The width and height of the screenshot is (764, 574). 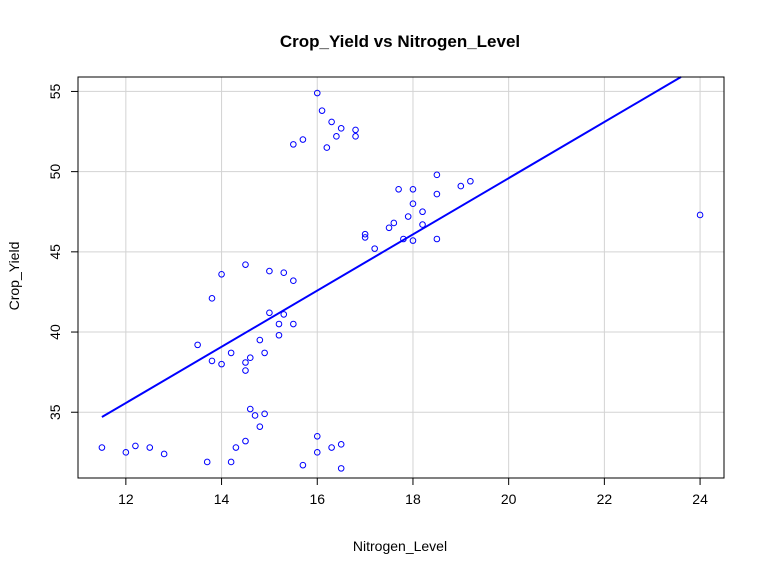 I want to click on y-tick-label: 35, so click(x=55, y=412).